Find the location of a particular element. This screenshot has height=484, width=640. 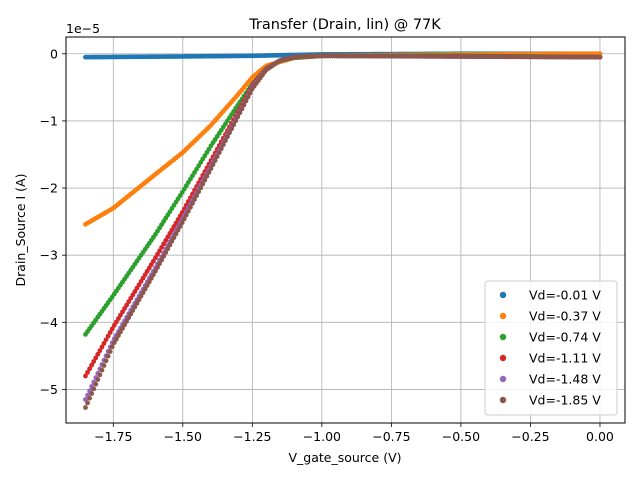

y-axis-label: Drain_Source I (A) is located at coordinates (20, 230).